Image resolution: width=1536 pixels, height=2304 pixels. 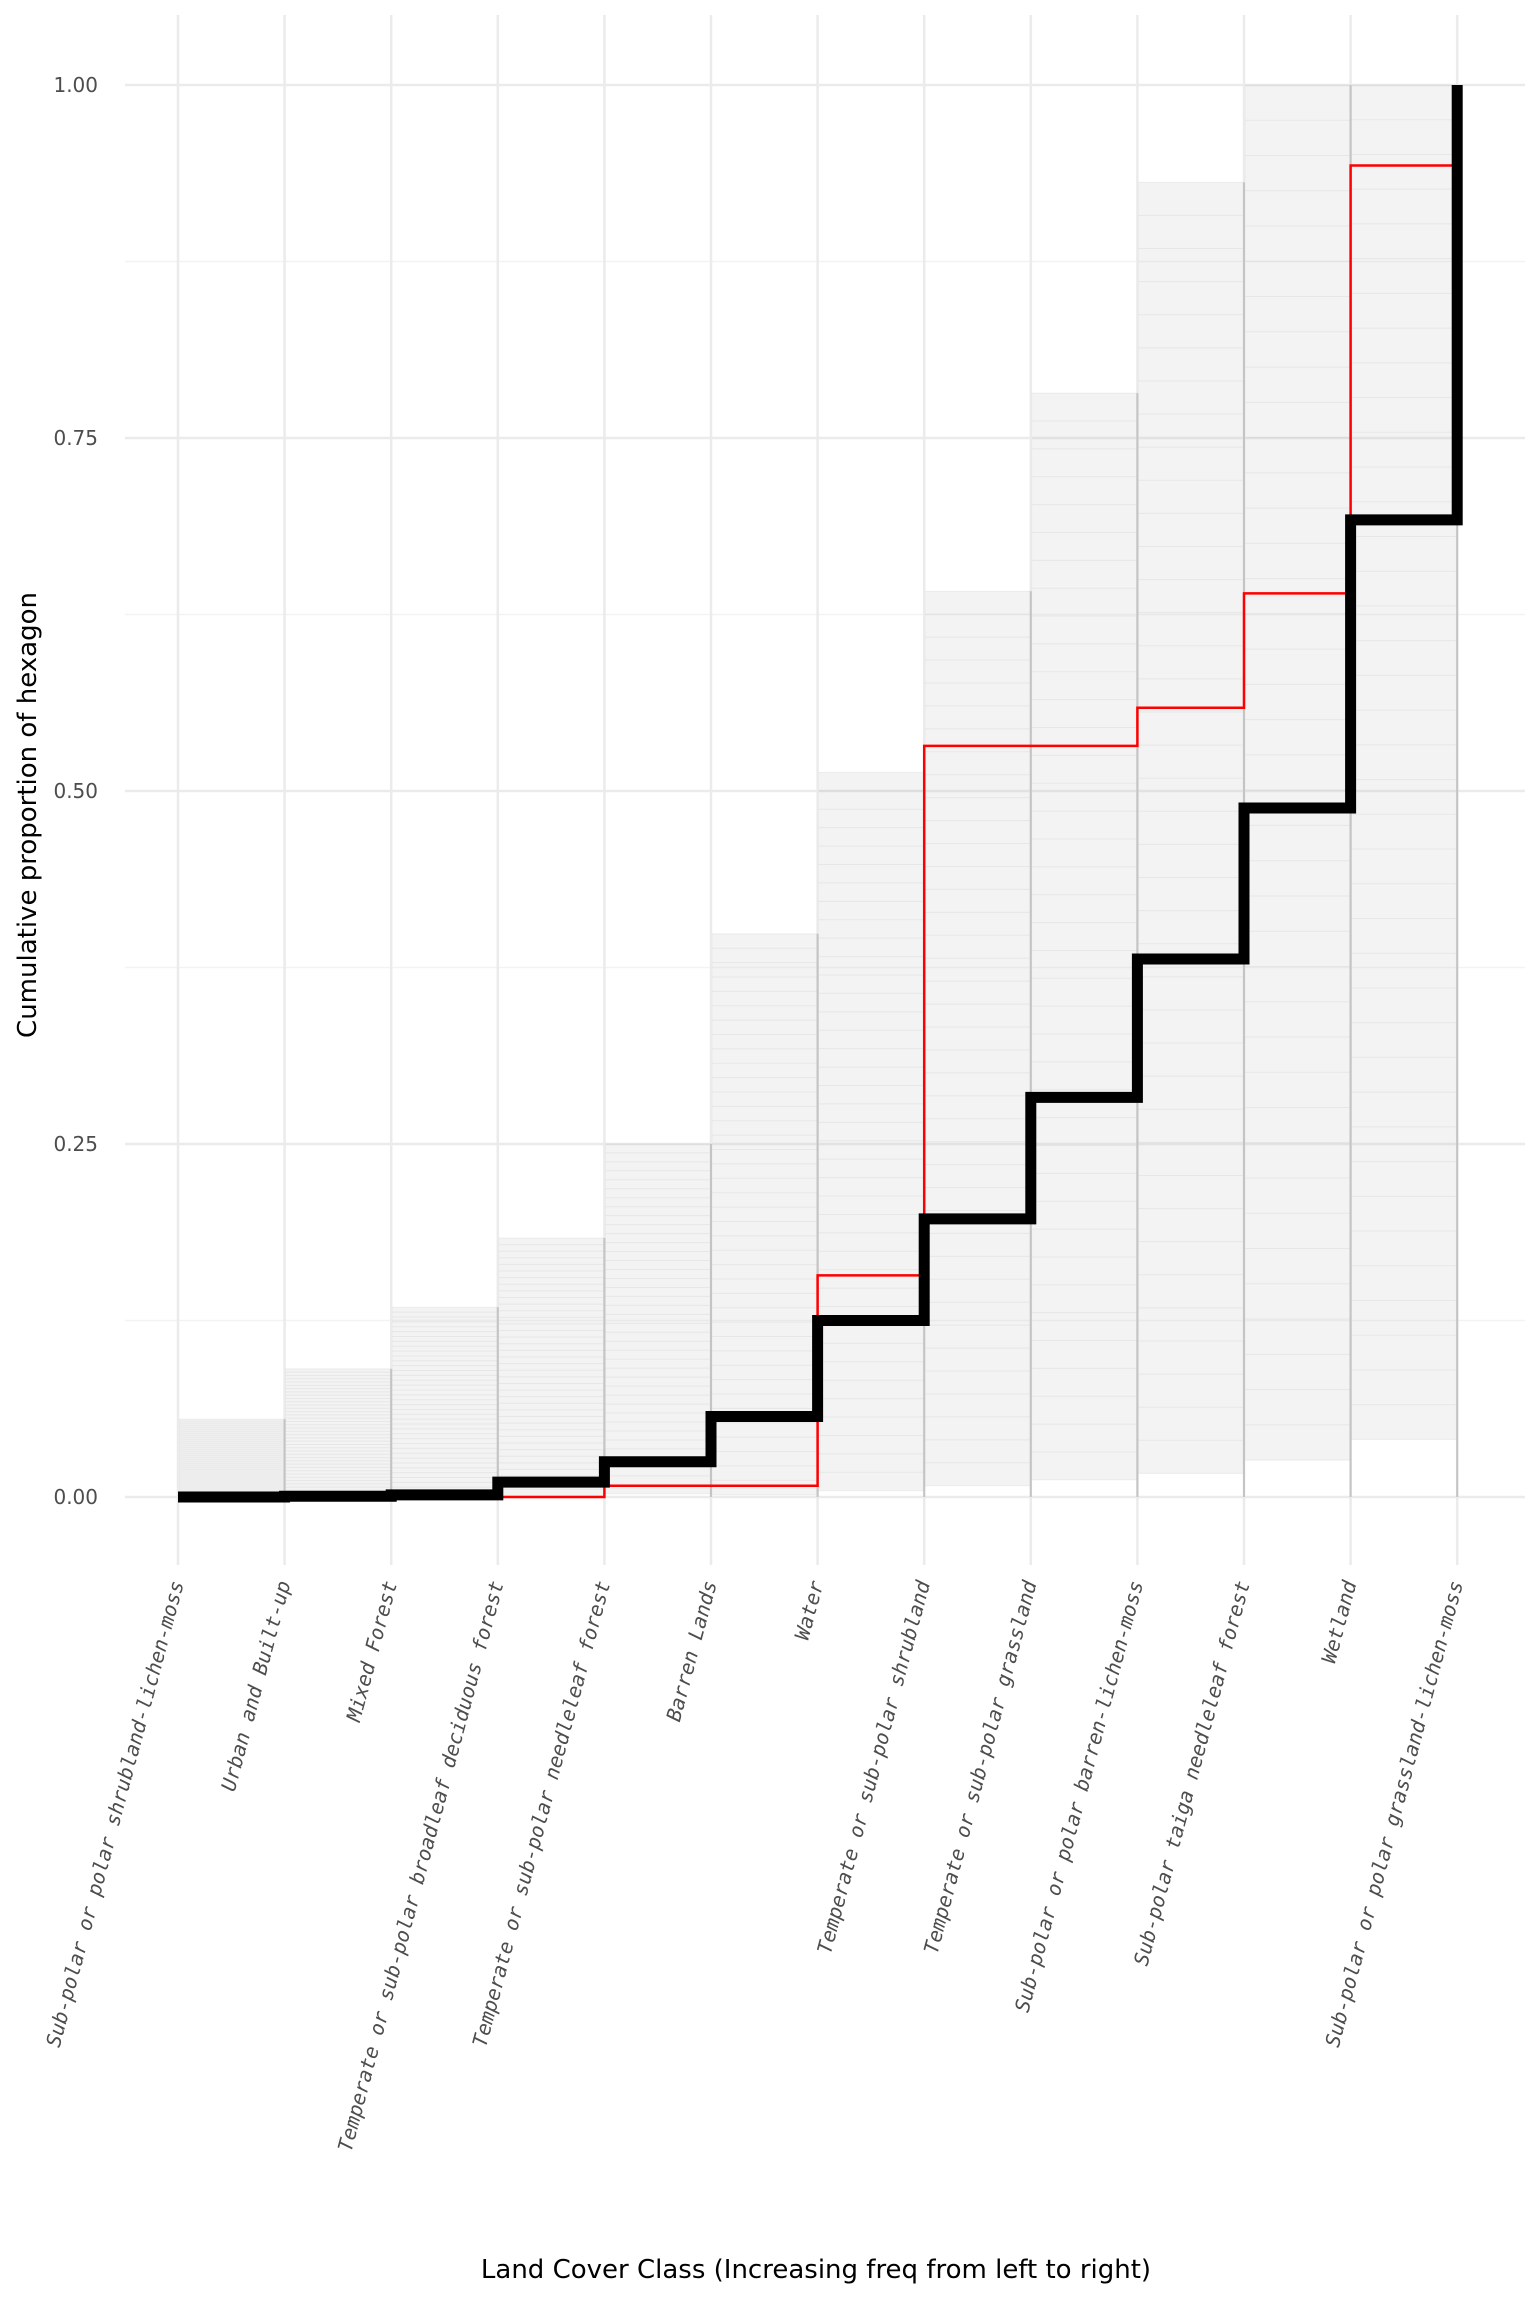 I want to click on y-tick-label: 0.00, so click(x=75, y=1497).